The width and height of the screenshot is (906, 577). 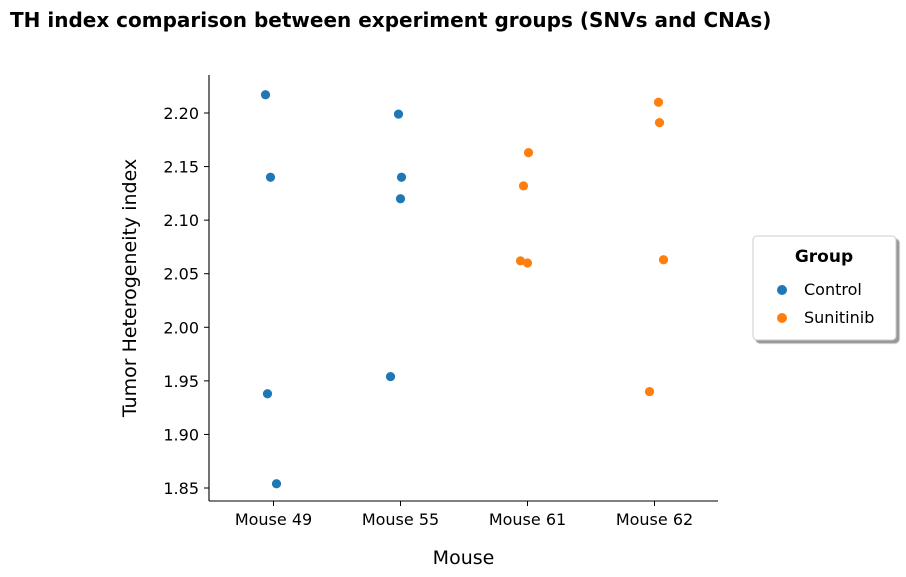 I want to click on legend: Group Control Sunitinib, so click(x=824, y=288).